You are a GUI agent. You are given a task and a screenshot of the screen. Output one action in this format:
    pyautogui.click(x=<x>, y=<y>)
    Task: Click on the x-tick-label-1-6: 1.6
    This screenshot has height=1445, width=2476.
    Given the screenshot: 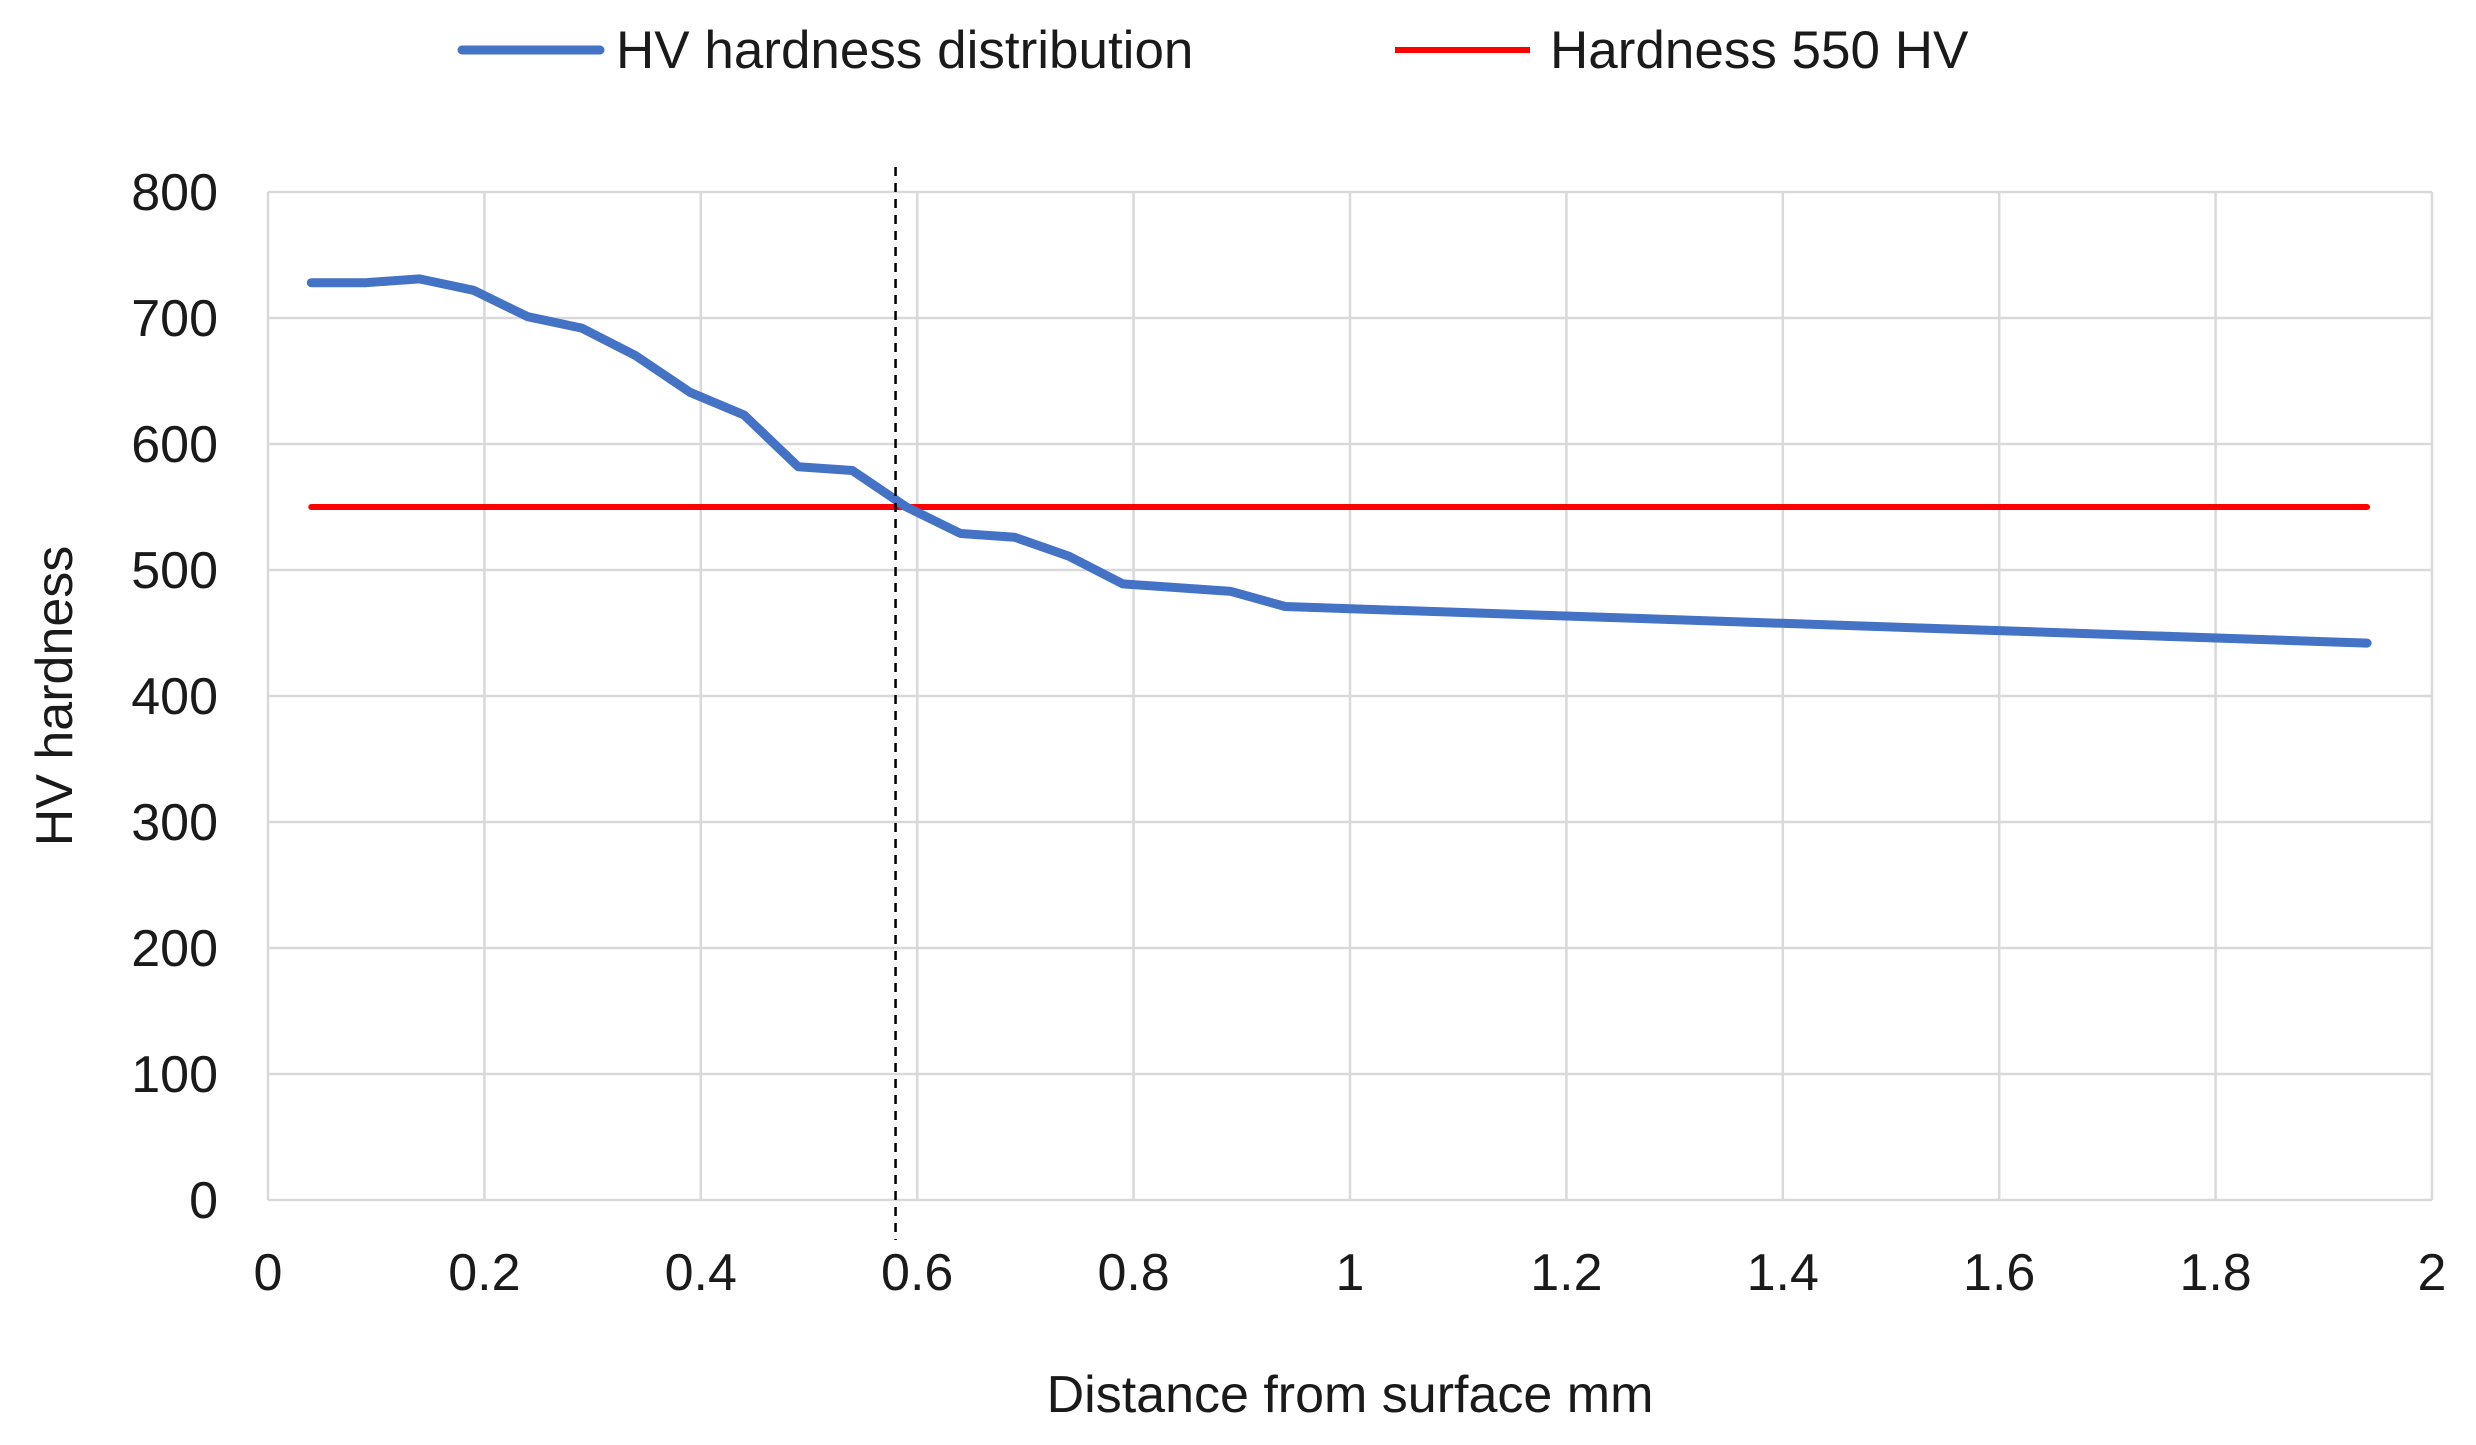 What is the action you would take?
    pyautogui.click(x=1999, y=1273)
    